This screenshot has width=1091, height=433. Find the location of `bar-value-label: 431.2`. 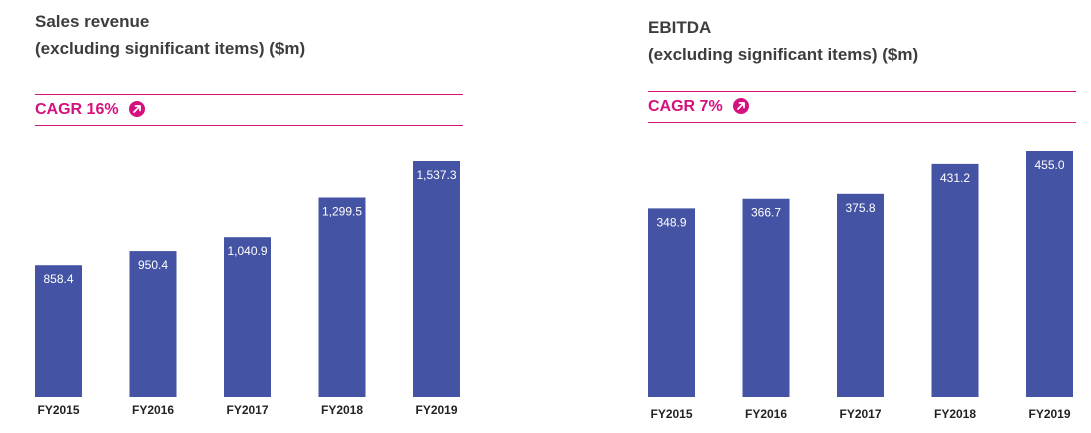

bar-value-label: 431.2 is located at coordinates (955, 178).